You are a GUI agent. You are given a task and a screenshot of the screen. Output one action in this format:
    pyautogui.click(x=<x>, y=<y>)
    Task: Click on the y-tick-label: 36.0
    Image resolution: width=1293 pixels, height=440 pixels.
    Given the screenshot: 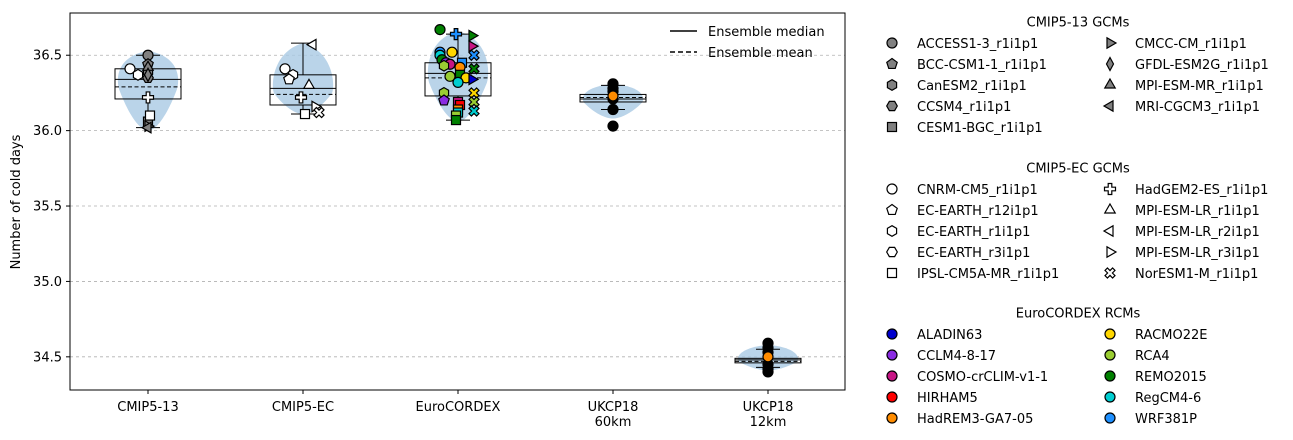 What is the action you would take?
    pyautogui.click(x=47, y=131)
    